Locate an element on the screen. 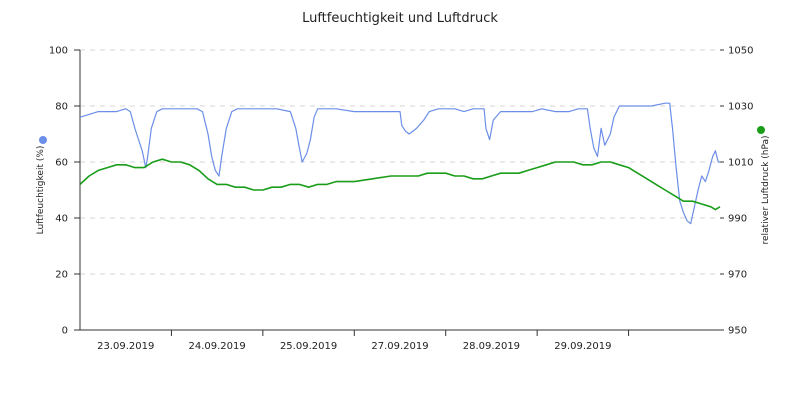 This screenshot has width=800, height=400. x-tick-label: 28.09.2019 is located at coordinates (491, 346).